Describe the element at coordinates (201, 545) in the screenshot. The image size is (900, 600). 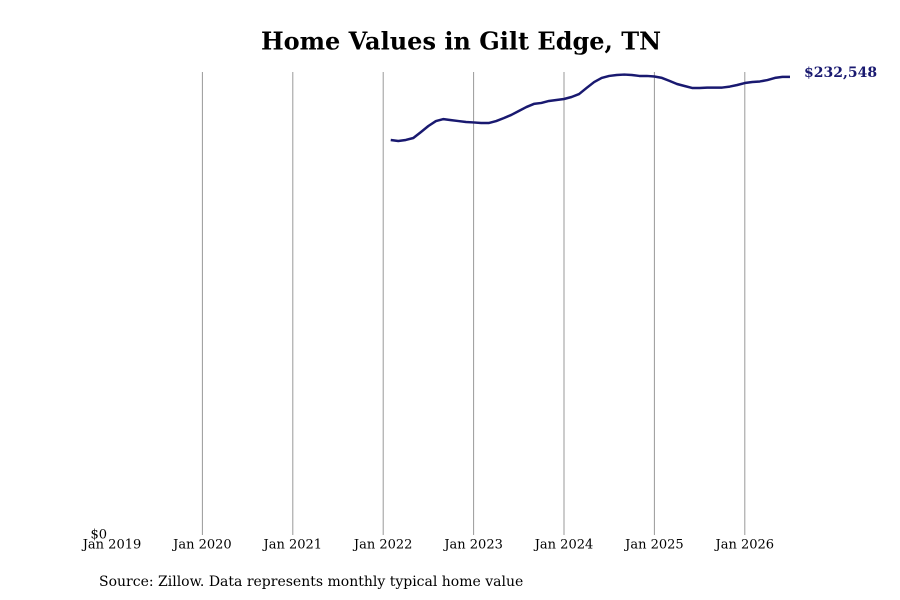
I see `x-tick-label: Jan 2020` at that location.